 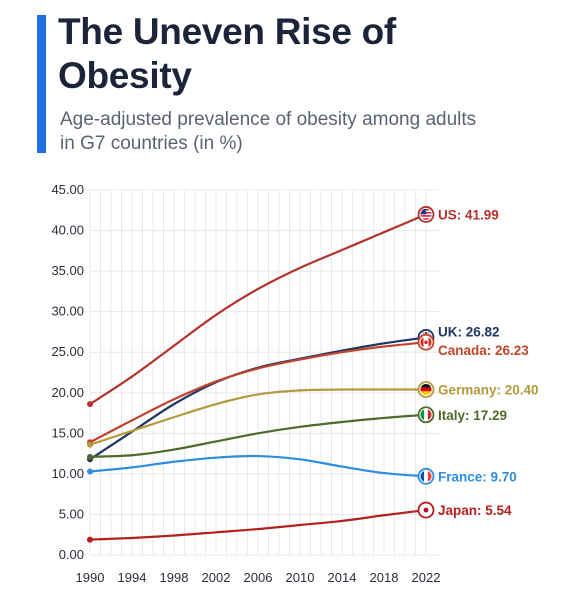 What do you see at coordinates (258, 435) in the screenshot?
I see `series-line-italy` at bounding box center [258, 435].